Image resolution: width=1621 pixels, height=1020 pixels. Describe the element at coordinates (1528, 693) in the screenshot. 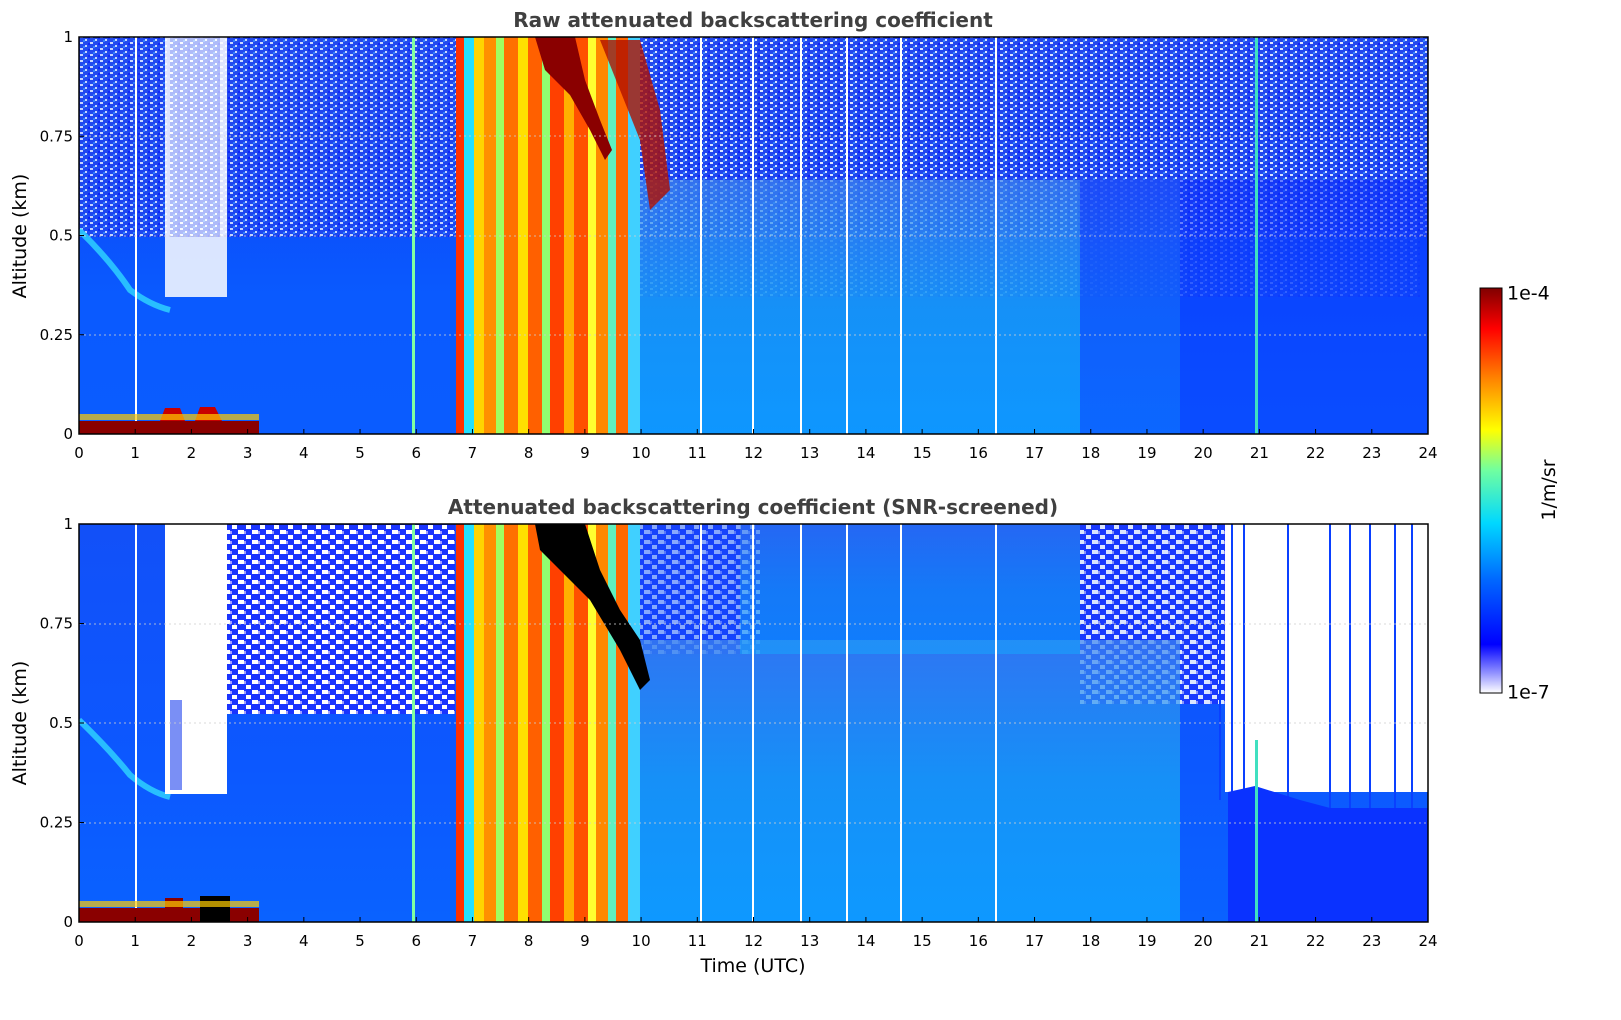

I see `colorbar-min-label: 1e-7` at that location.